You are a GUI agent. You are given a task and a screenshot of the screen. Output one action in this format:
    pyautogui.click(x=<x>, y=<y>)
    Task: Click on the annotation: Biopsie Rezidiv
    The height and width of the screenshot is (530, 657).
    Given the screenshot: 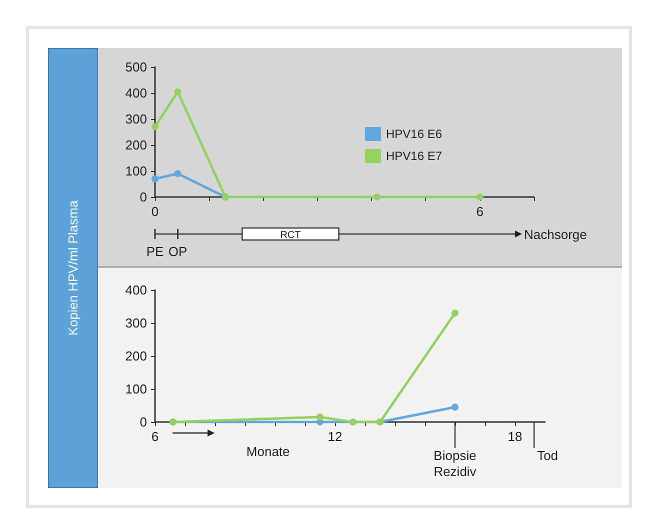 What is the action you would take?
    pyautogui.click(x=455, y=463)
    